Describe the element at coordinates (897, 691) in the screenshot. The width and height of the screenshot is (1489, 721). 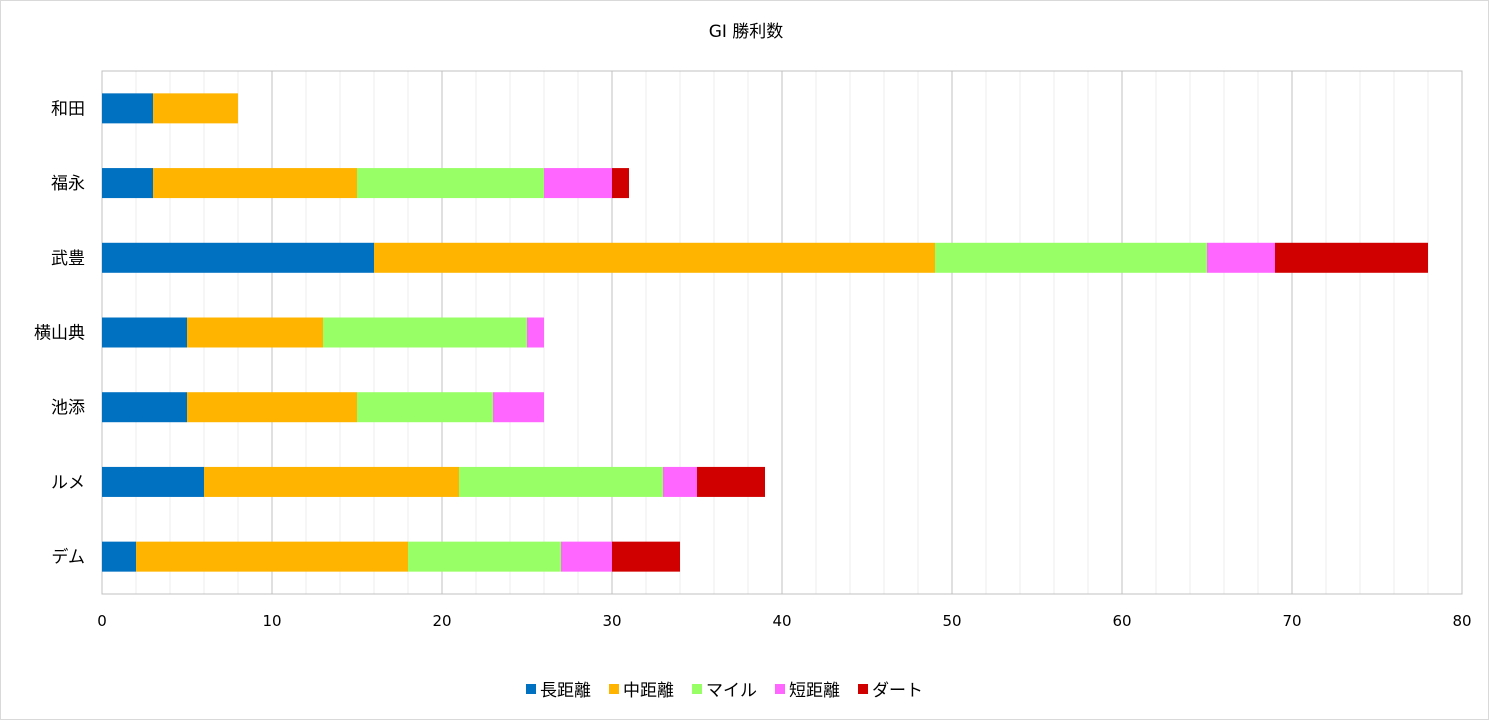
I see `legend-label: ダート` at that location.